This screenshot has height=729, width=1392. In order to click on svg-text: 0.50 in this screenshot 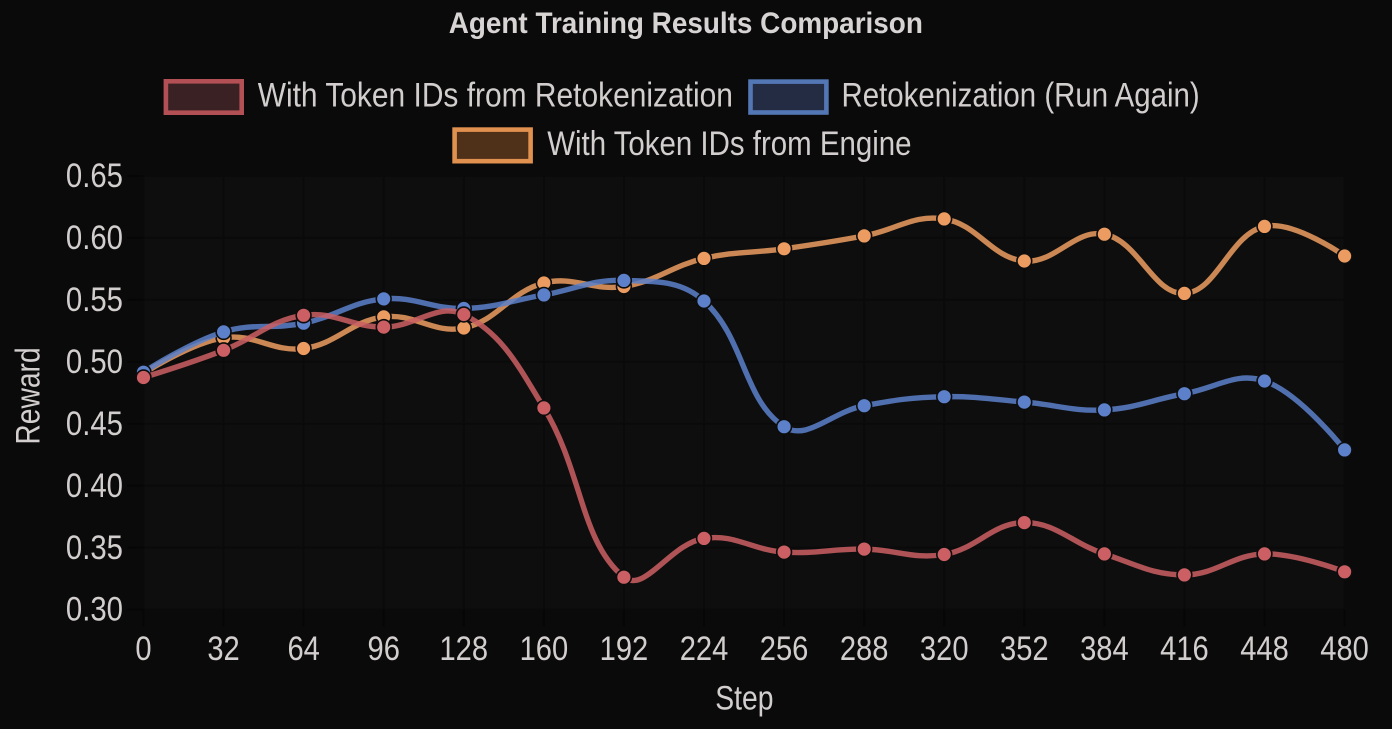, I will do `click(94, 362)`.